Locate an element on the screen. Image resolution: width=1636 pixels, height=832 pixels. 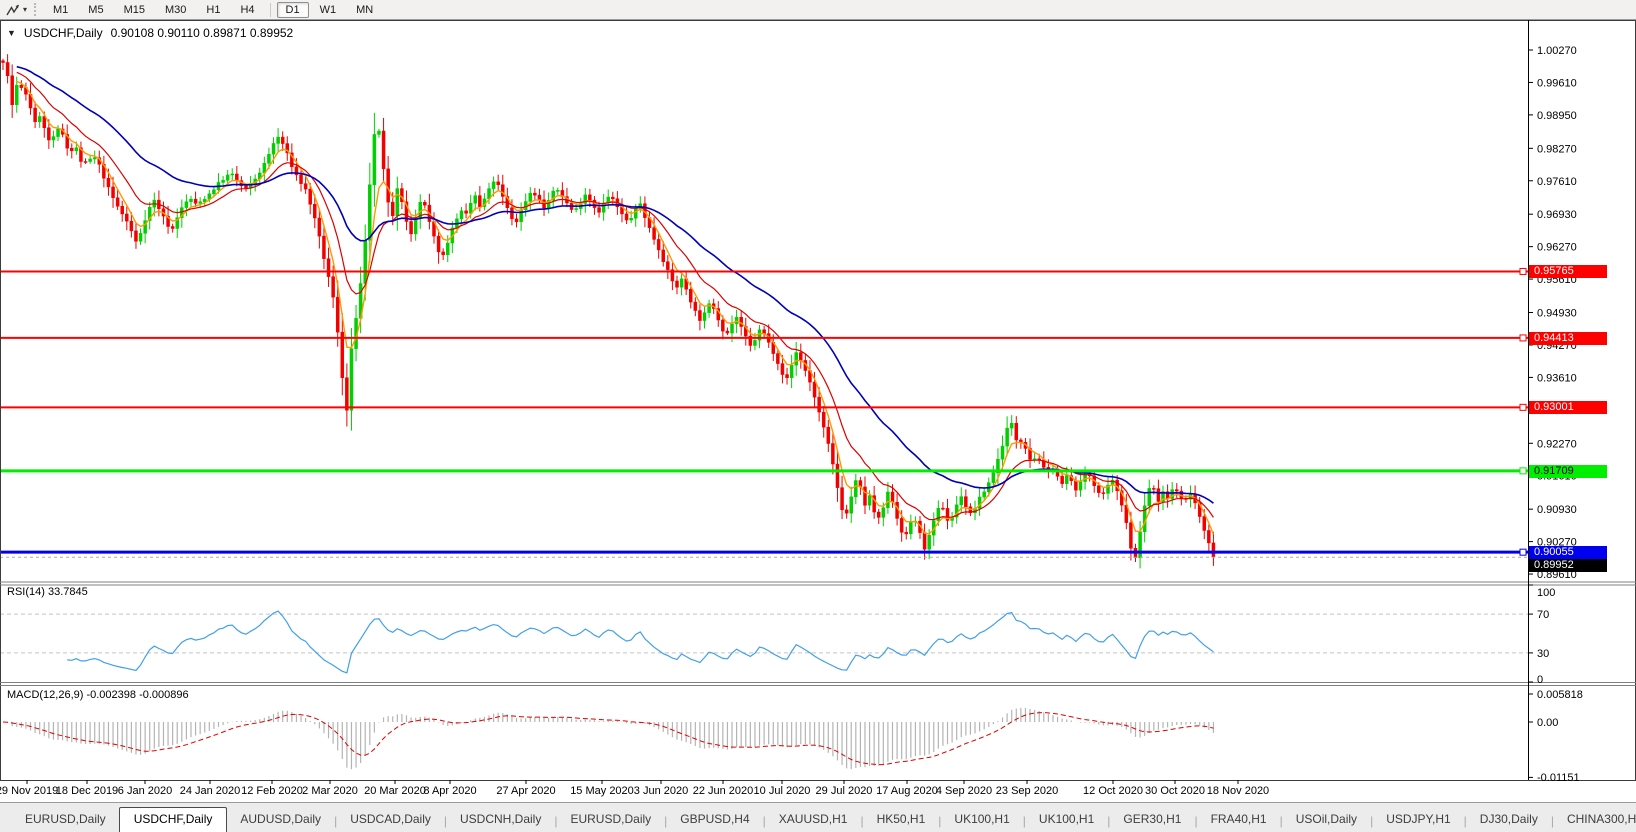
svg-text: 100 is located at coordinates (1546, 593).